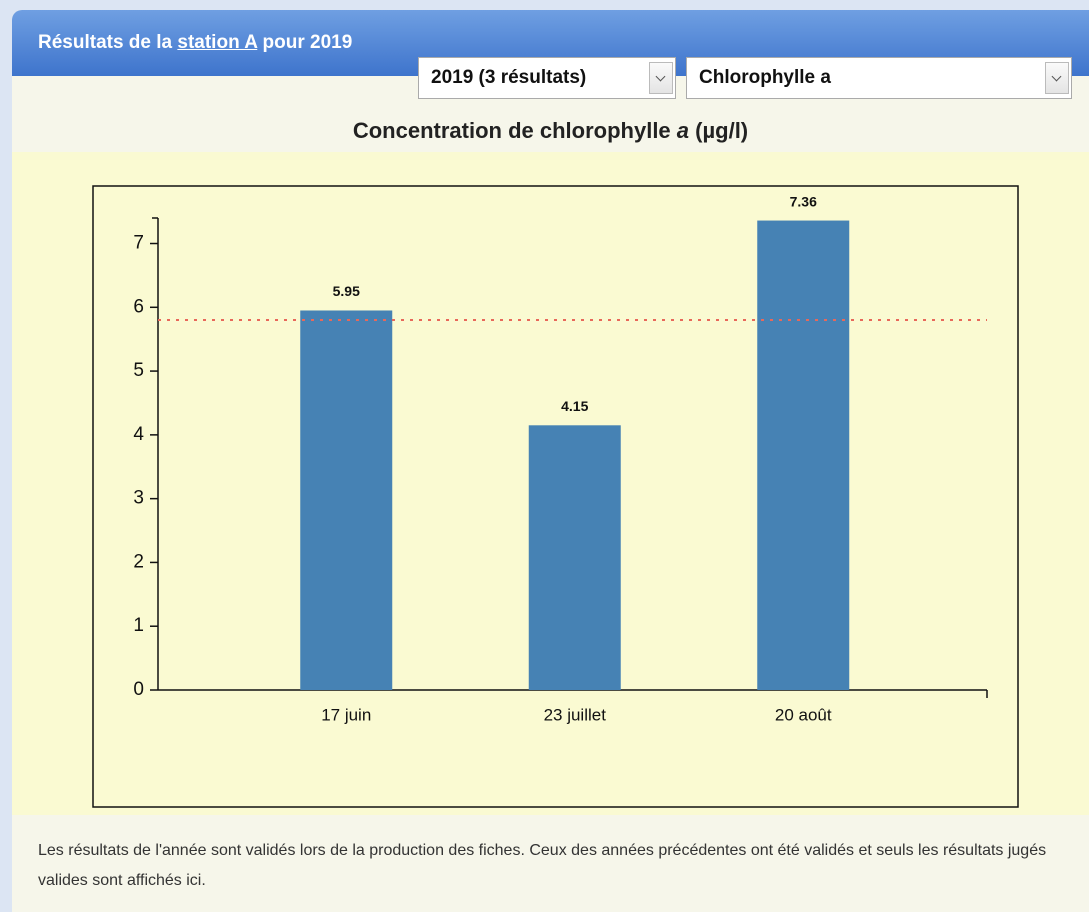 The image size is (1089, 912). Describe the element at coordinates (346, 714) in the screenshot. I see `x-tick-label: 17 juin` at that location.